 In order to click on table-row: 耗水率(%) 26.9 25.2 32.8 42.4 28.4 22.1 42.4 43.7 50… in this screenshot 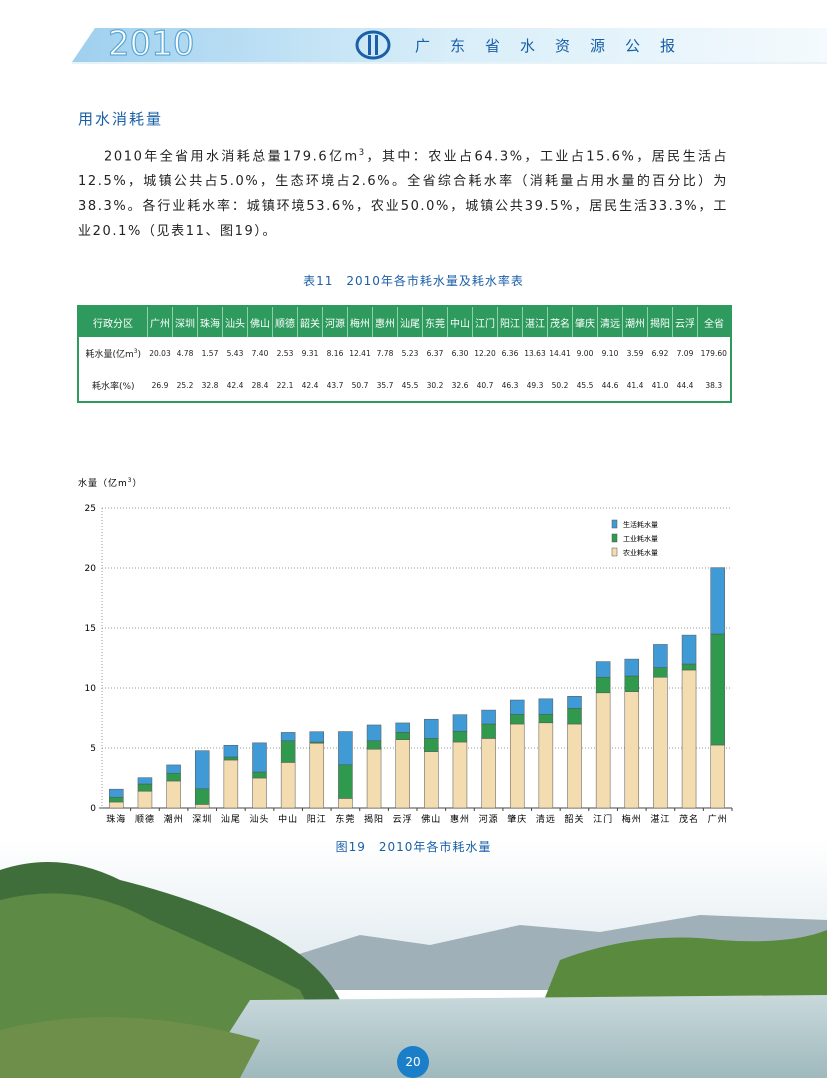, I will do `click(404, 385)`.